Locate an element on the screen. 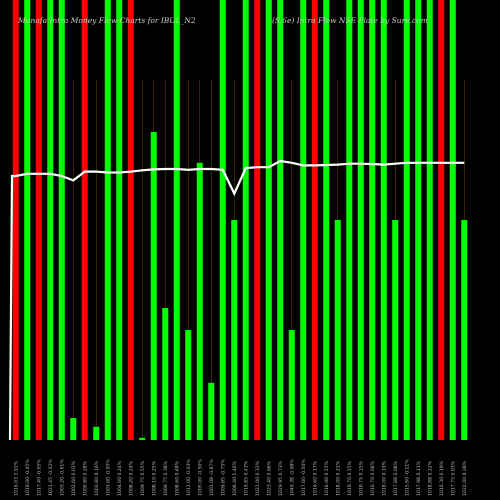 The image size is (500, 500). tick-label-5: 1003.20 -0.61% is located at coordinates (62, 477).